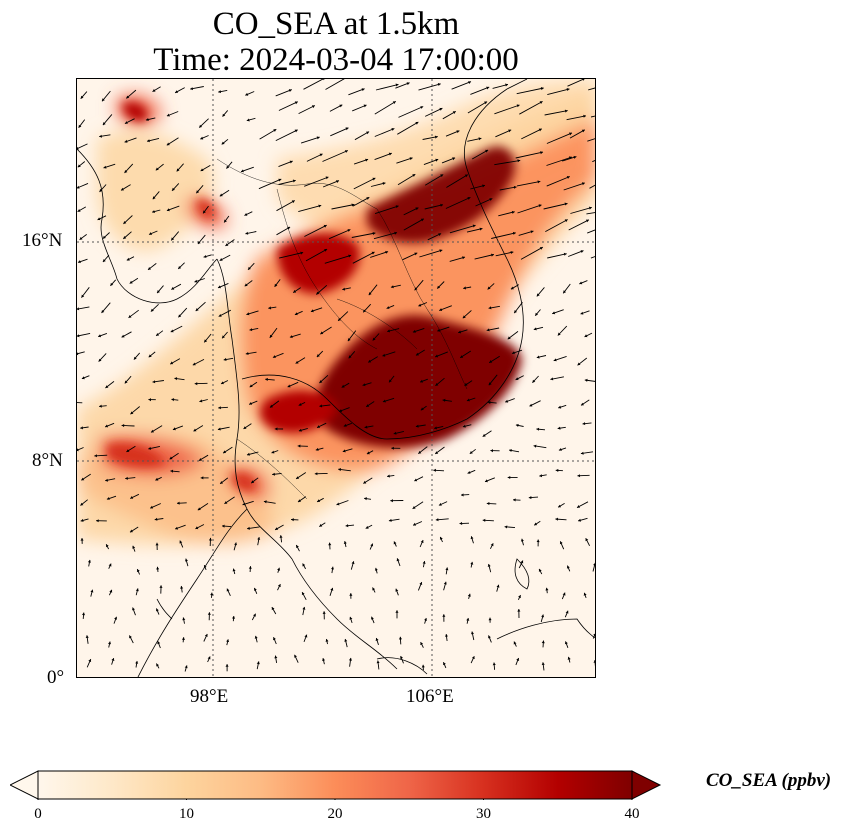  I want to click on lat-tick-16n: 16°N, so click(42, 240).